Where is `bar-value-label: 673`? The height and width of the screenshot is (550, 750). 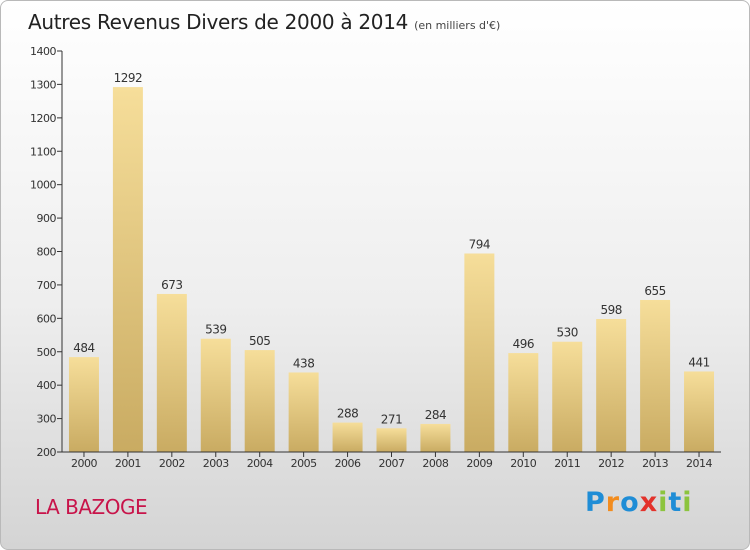 bar-value-label: 673 is located at coordinates (171, 285).